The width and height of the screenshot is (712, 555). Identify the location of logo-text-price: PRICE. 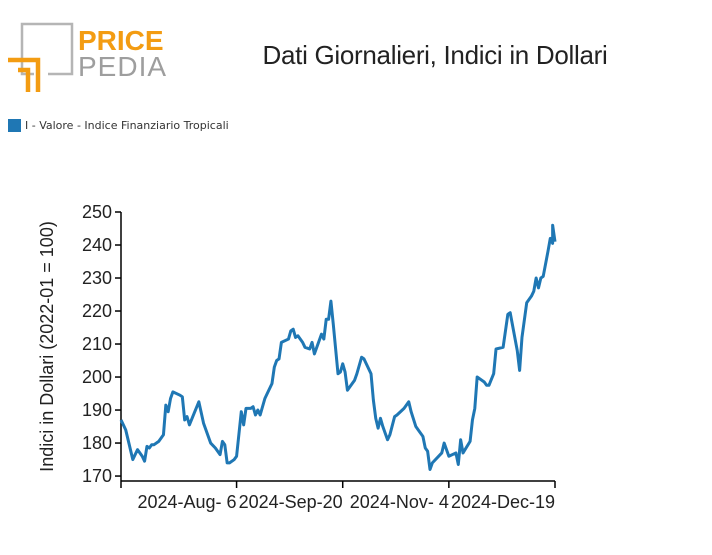
(121, 40).